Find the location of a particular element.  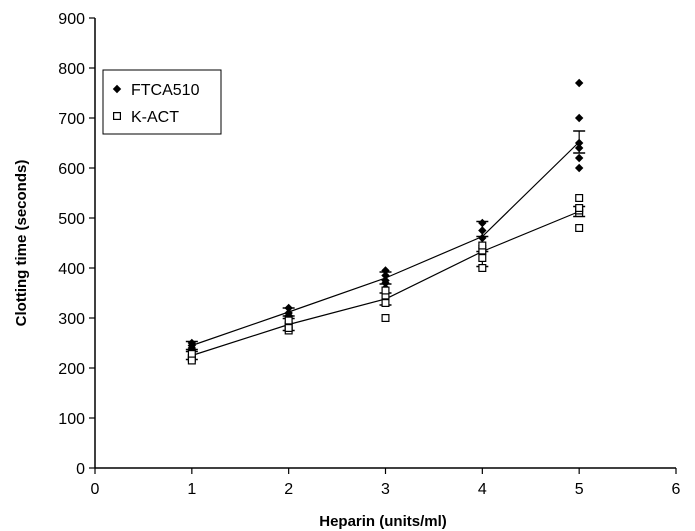

y-tick-label: 200 is located at coordinates (71, 369).